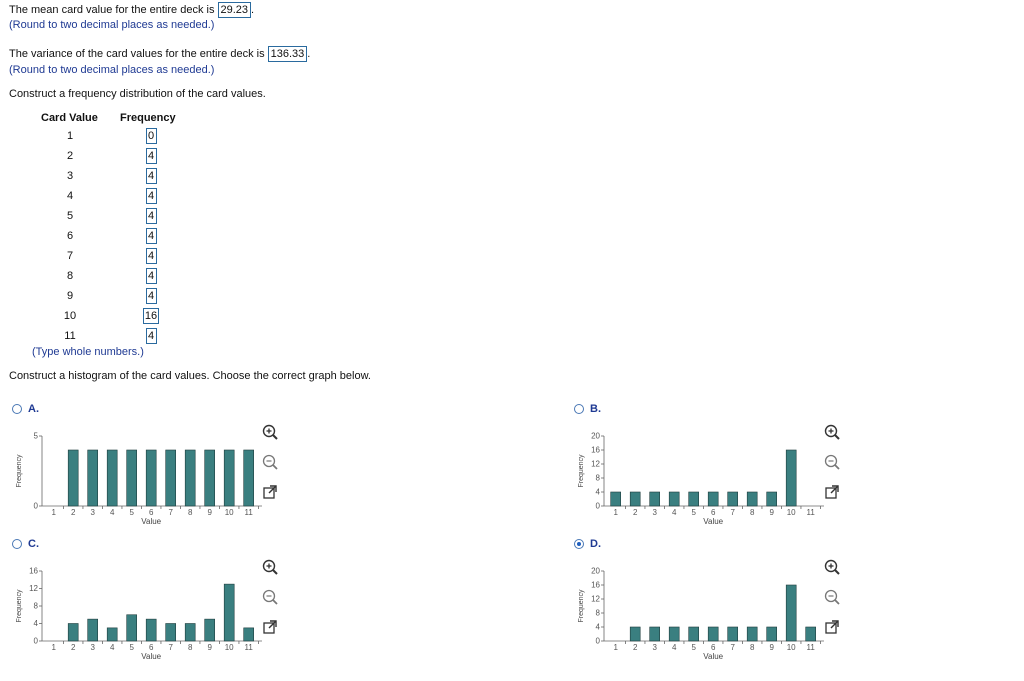 The width and height of the screenshot is (1024, 681). I want to click on y-tick-label: 12, so click(33, 588).